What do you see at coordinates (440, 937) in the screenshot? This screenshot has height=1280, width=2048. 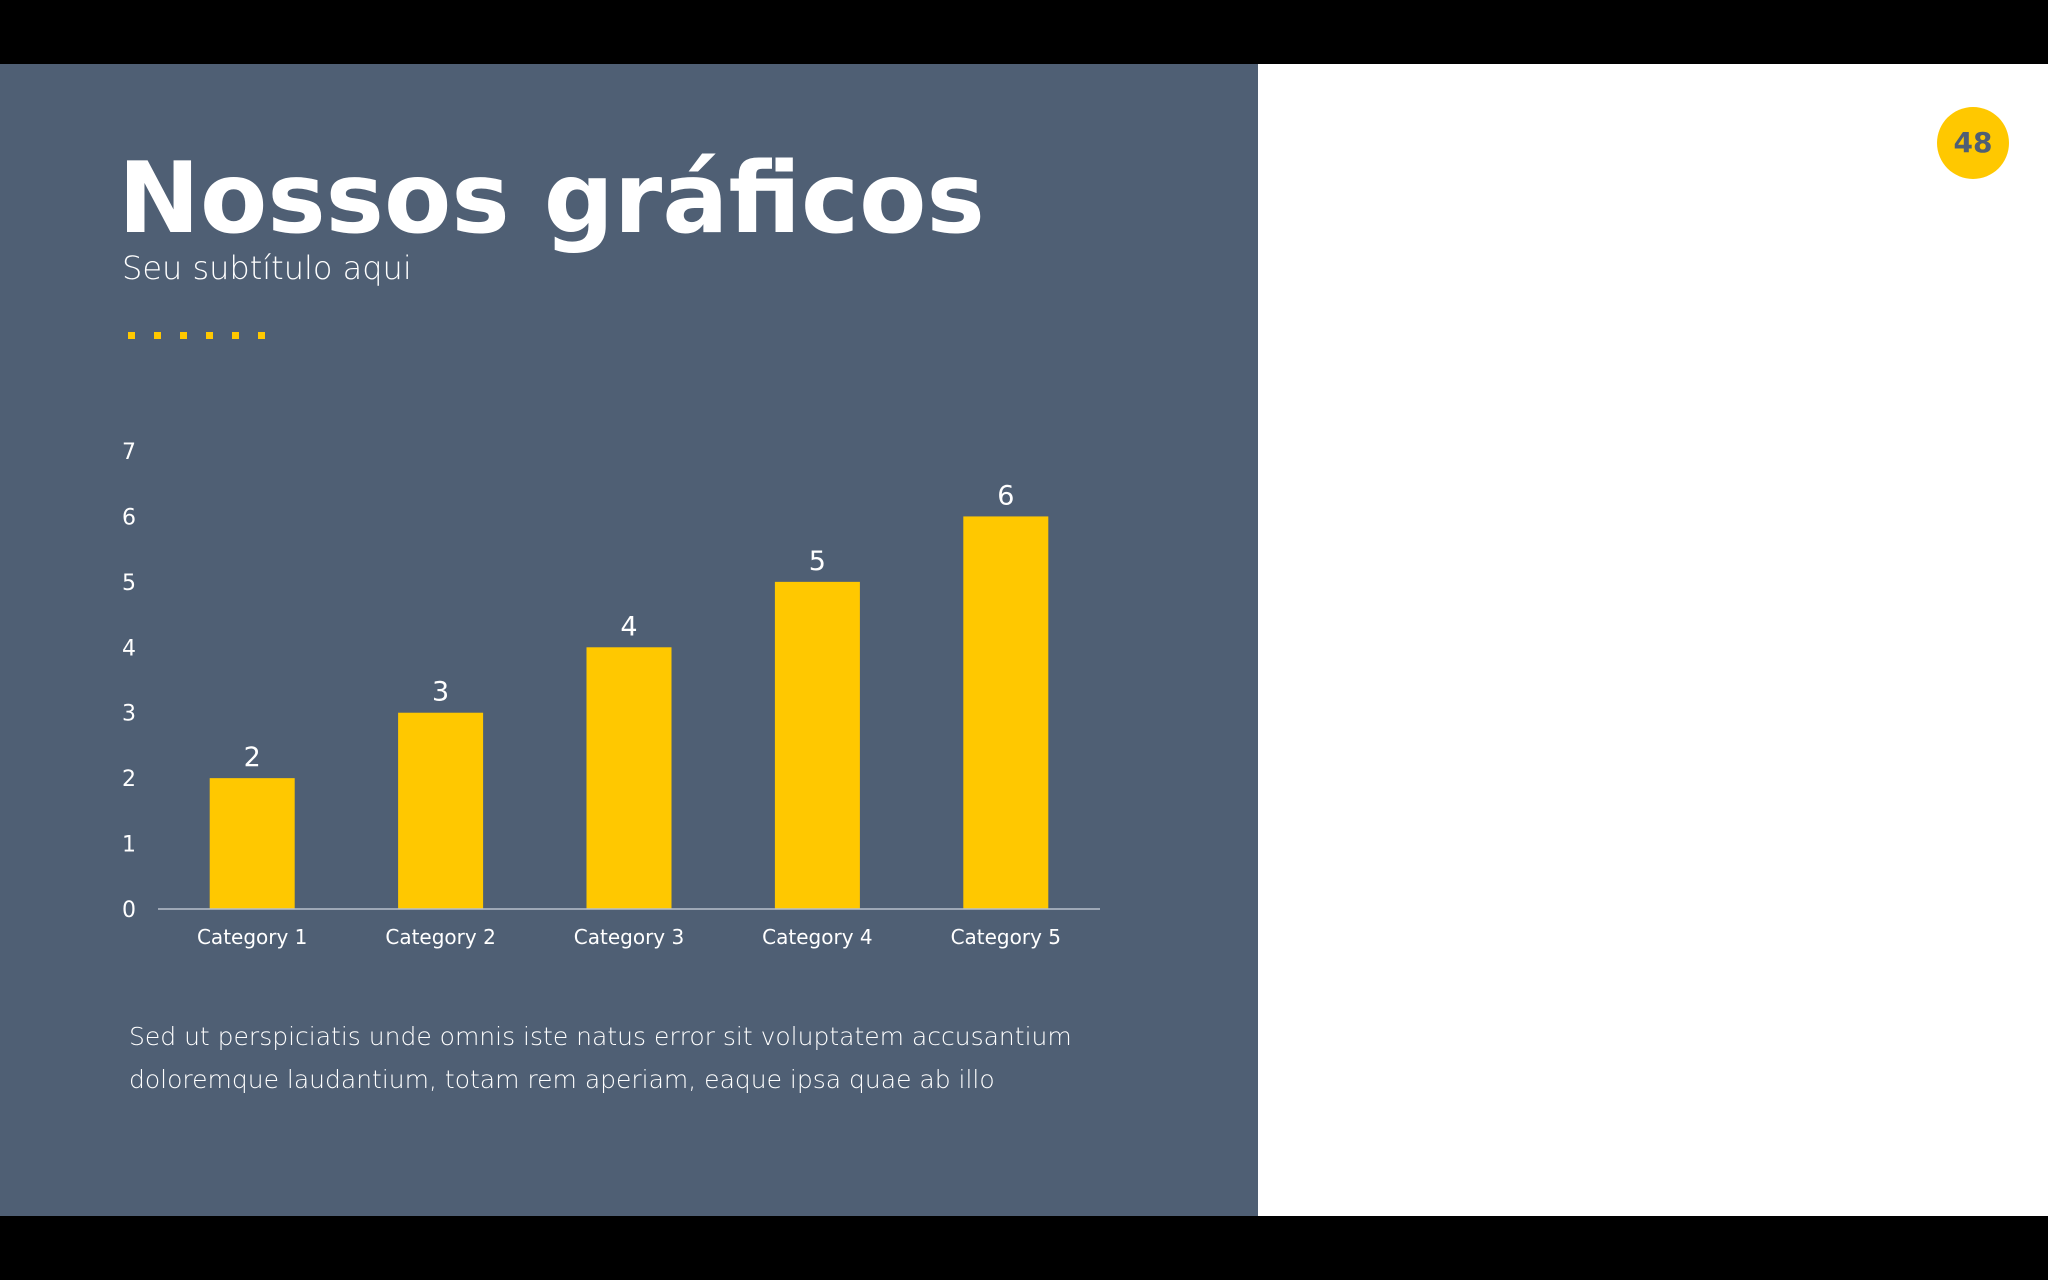 I see `x-tick-label: Category 2` at bounding box center [440, 937].